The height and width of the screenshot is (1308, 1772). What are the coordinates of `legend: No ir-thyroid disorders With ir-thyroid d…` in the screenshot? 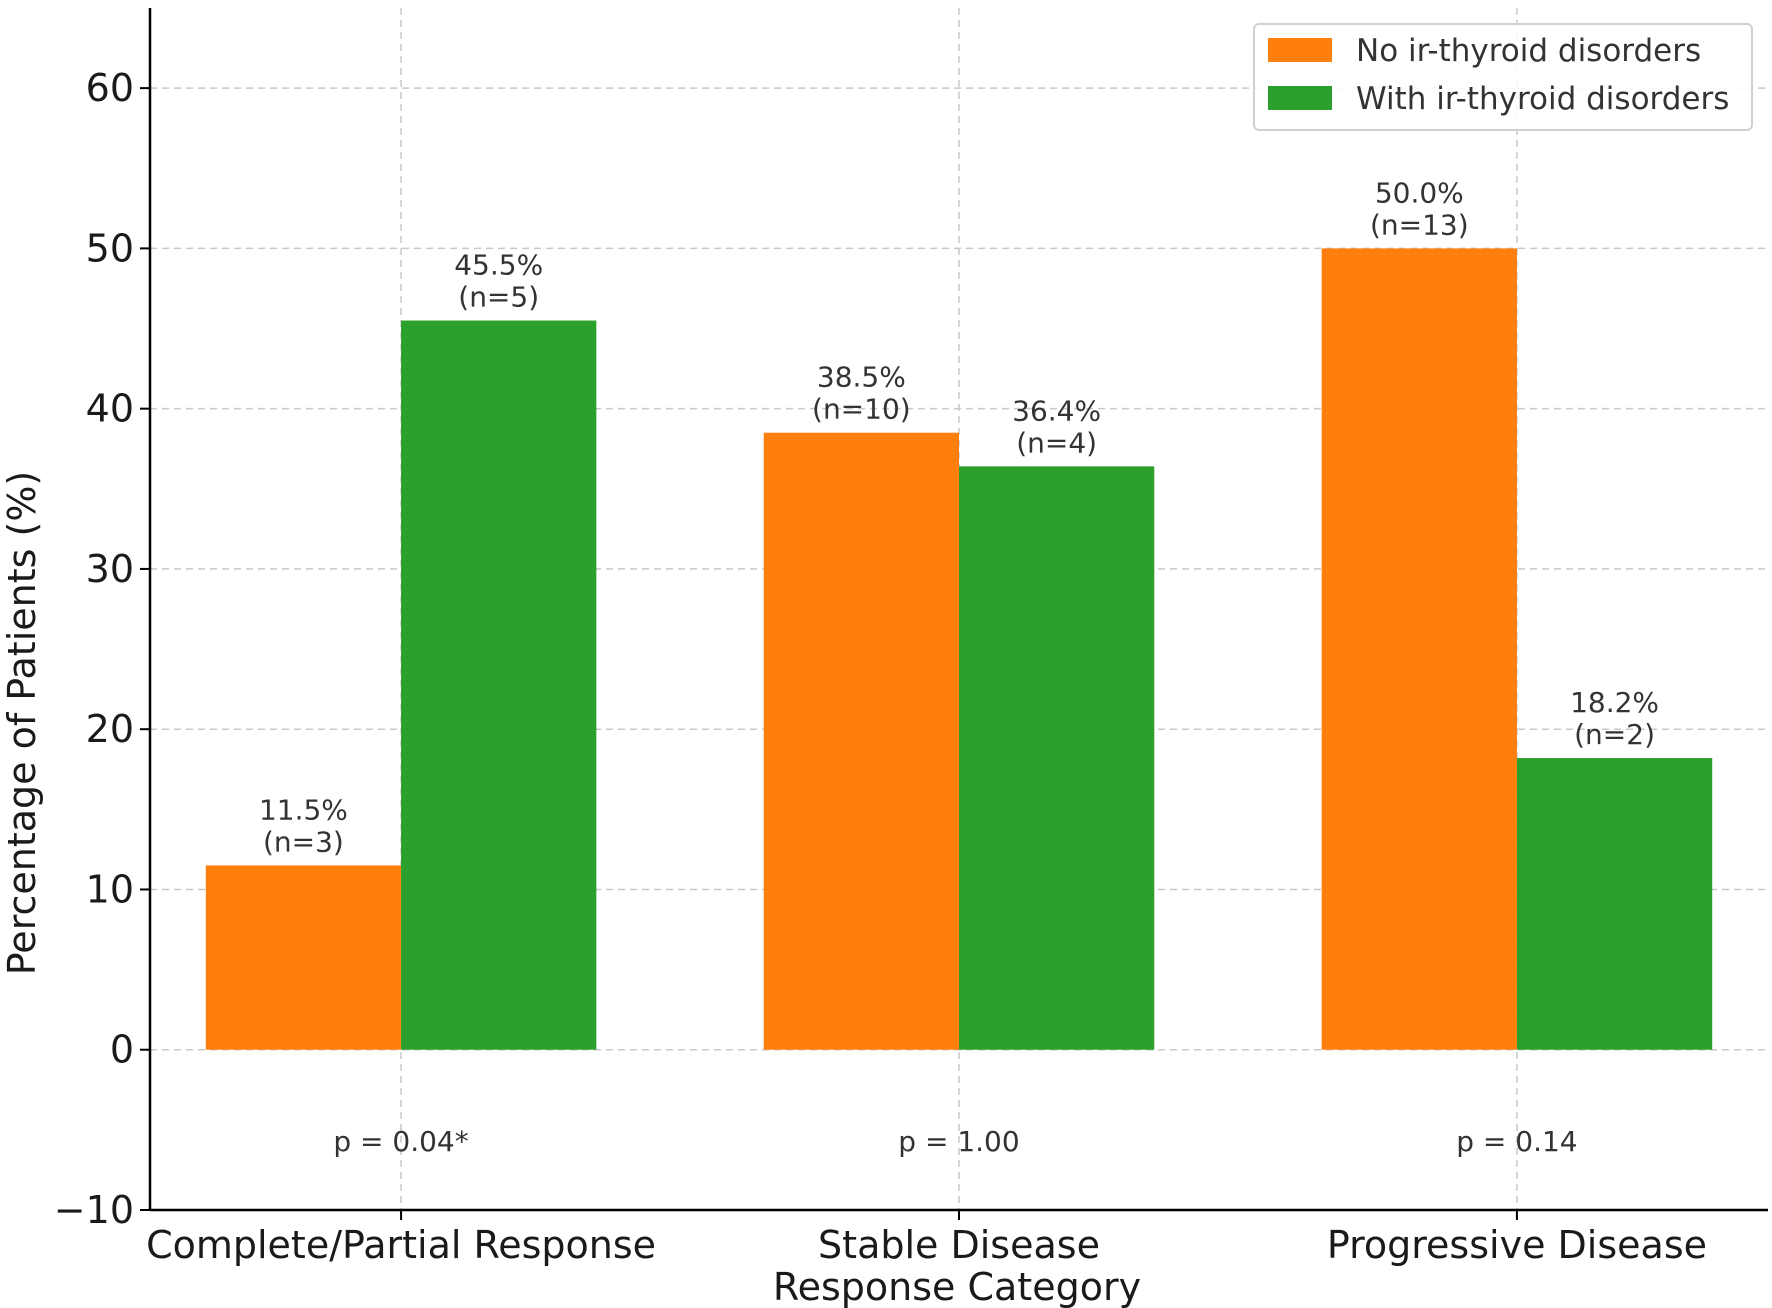 It's located at (1503, 77).